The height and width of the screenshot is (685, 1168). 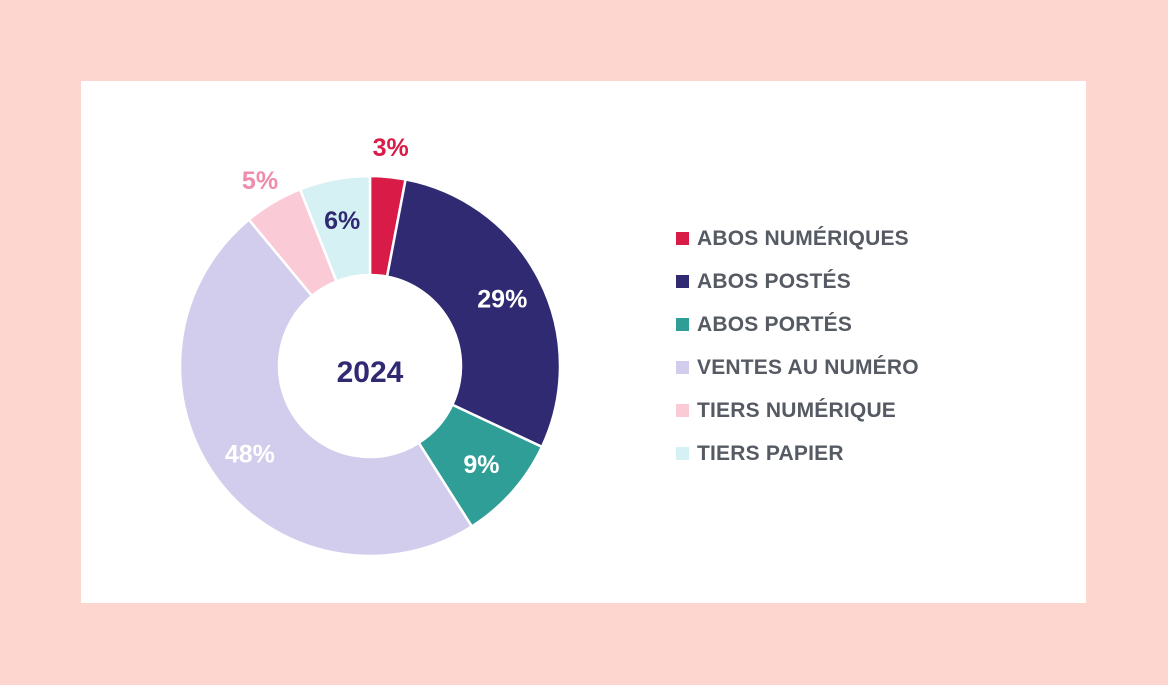 I want to click on donut-slice-tiers-papier, so click(x=335, y=229).